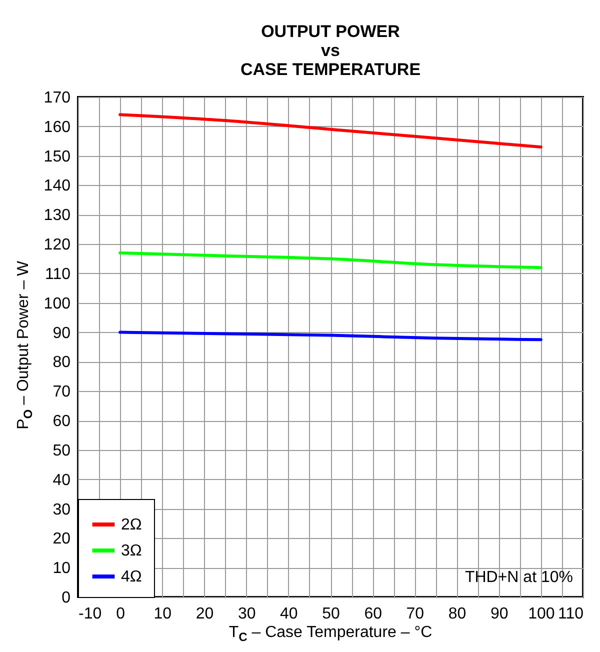  What do you see at coordinates (90, 614) in the screenshot?
I see `x-tick-label: -10` at bounding box center [90, 614].